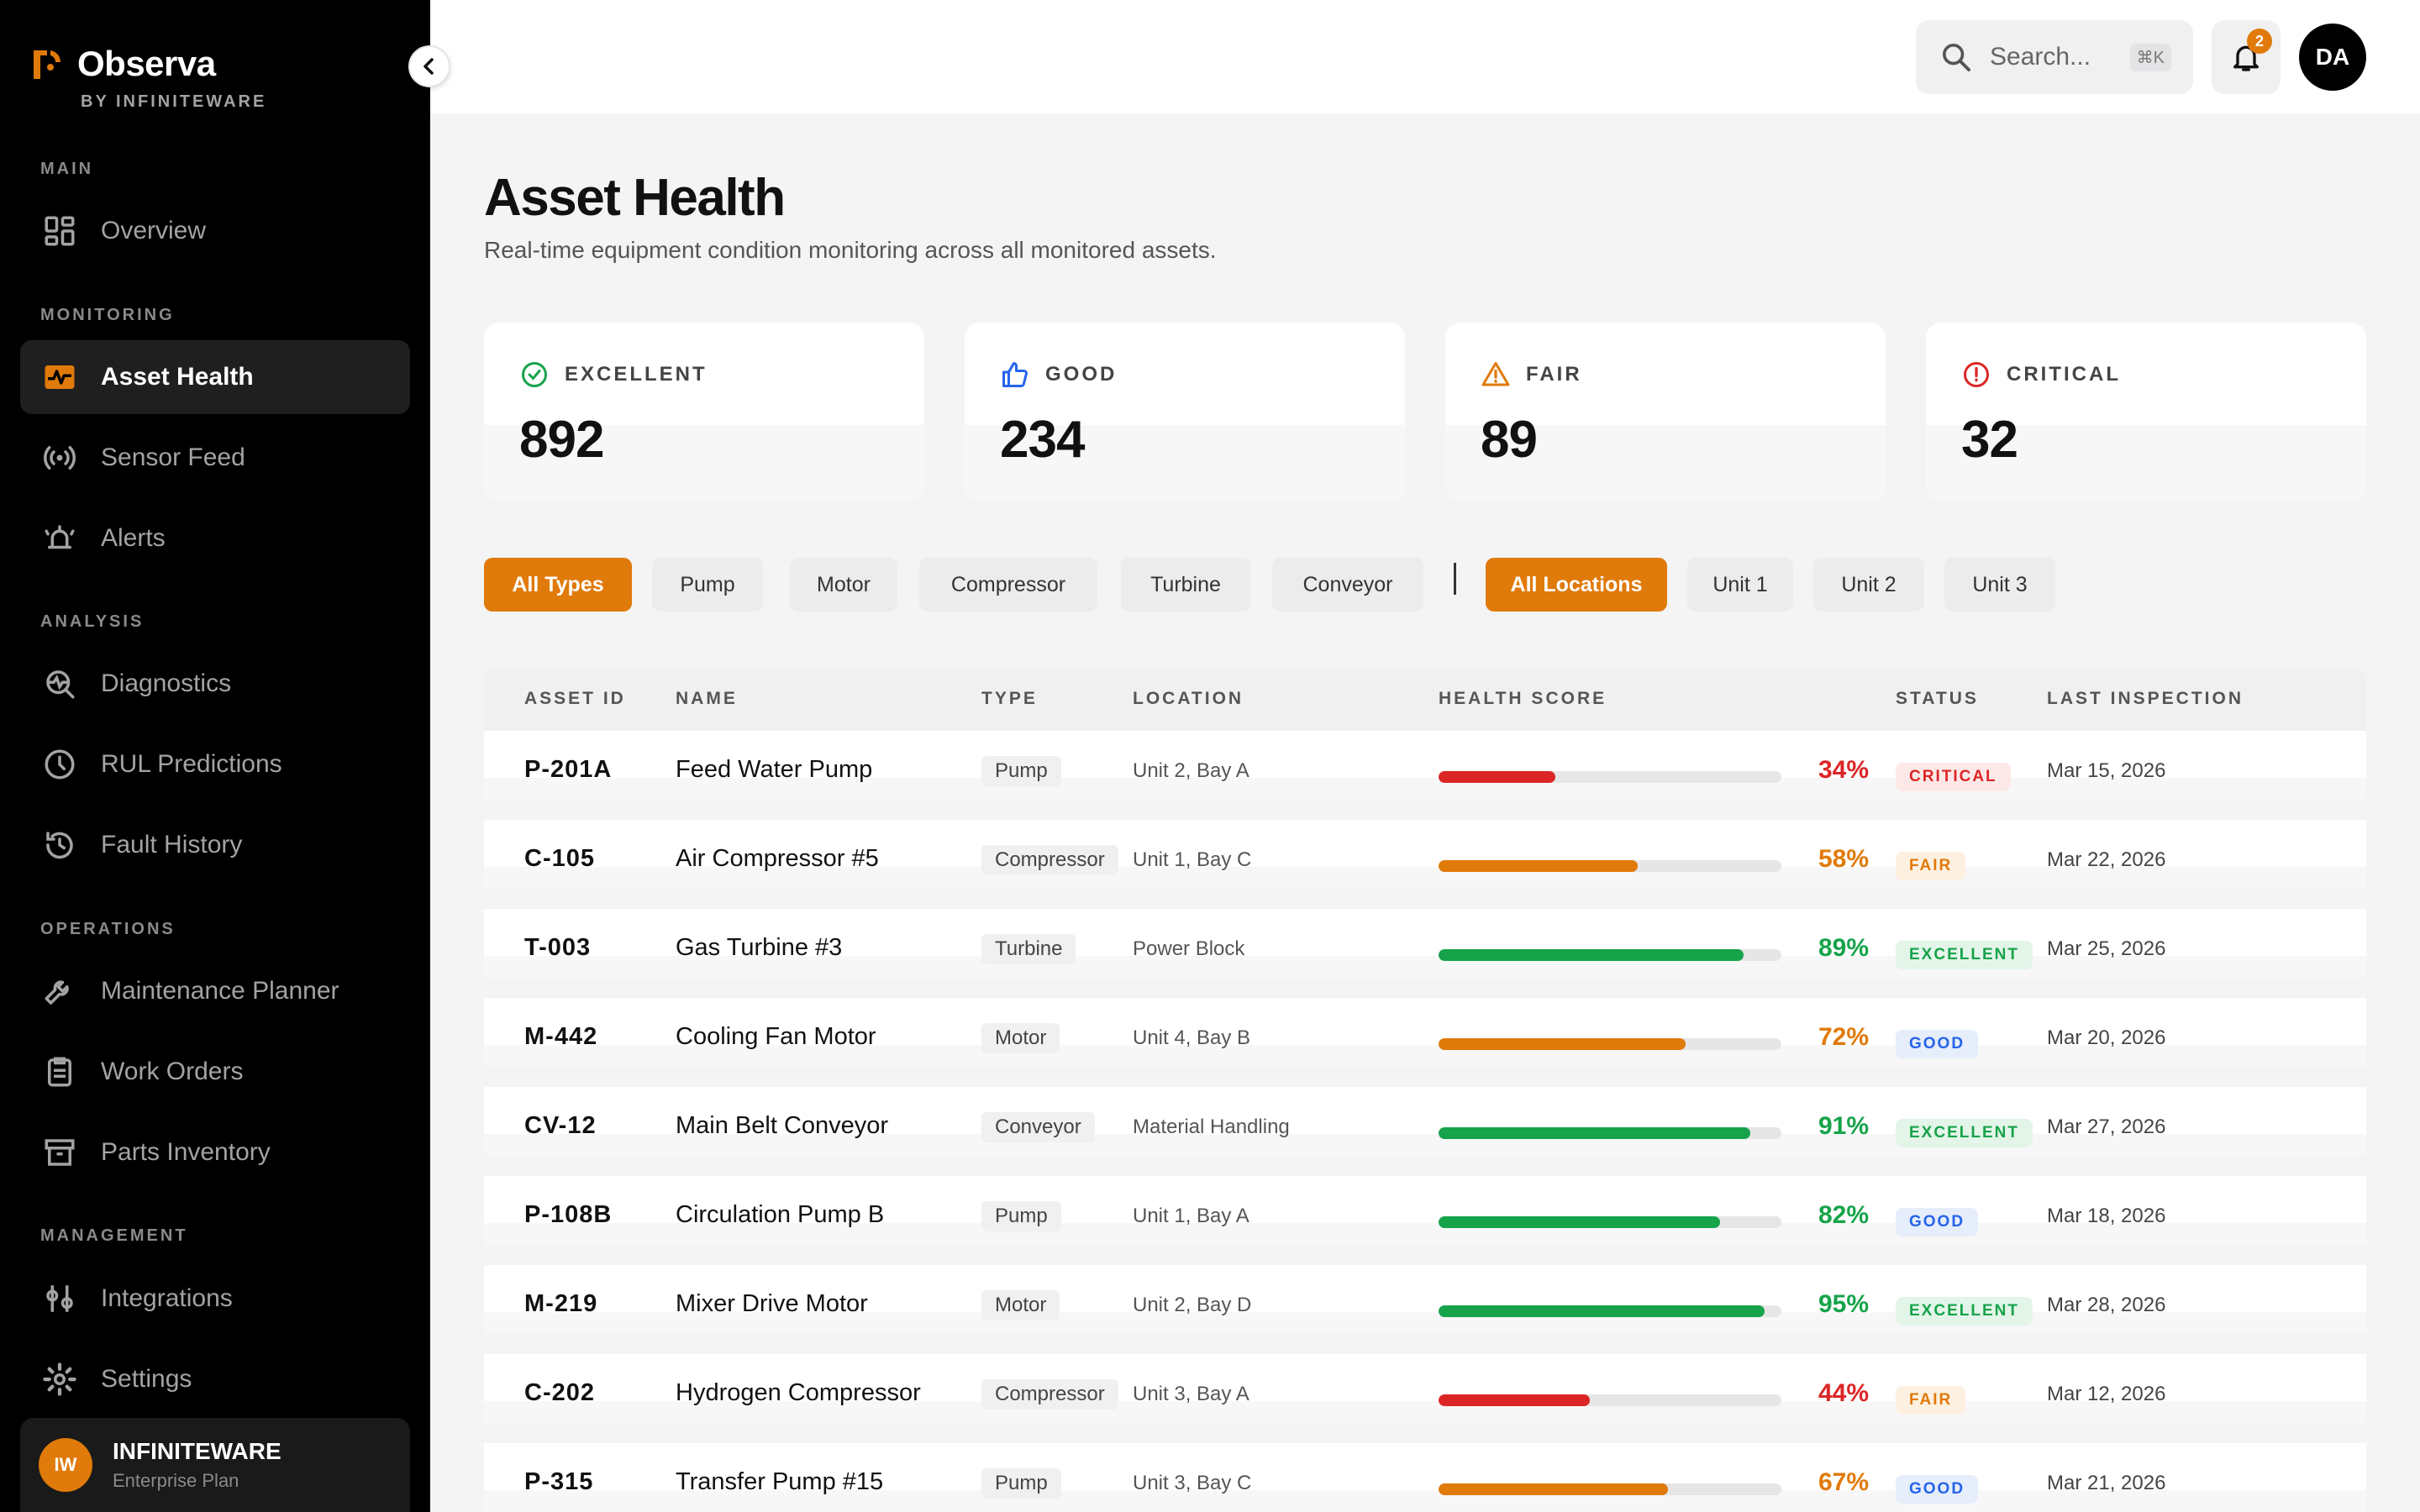  What do you see at coordinates (2146, 698) in the screenshot?
I see `column-header-last-inspection: LAST INSPECTION` at bounding box center [2146, 698].